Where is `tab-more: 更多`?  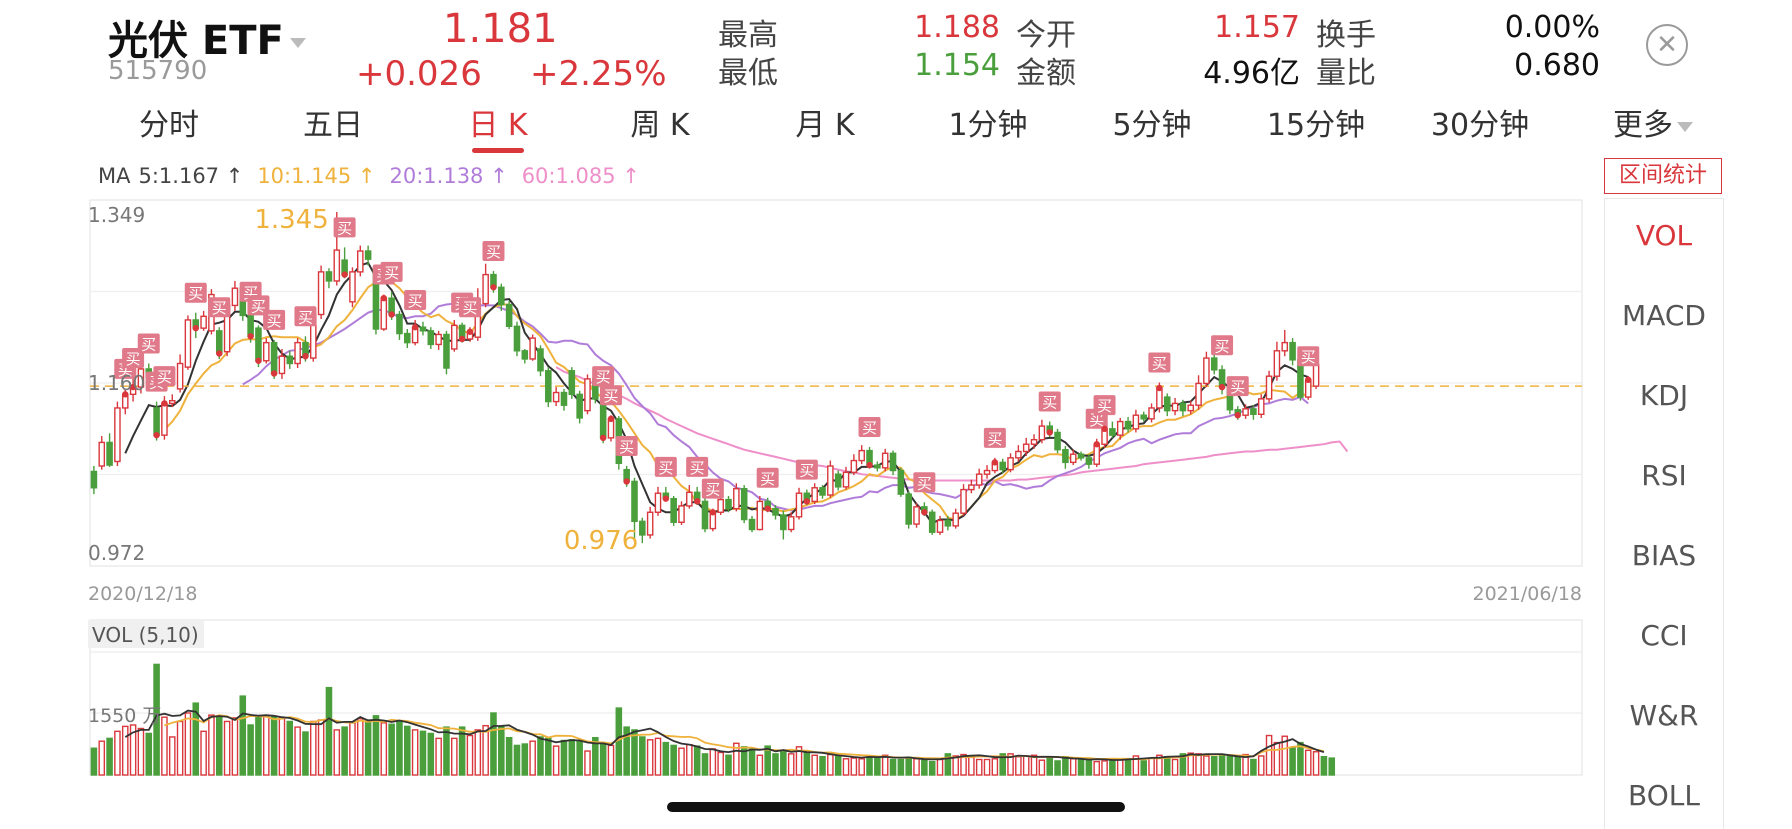 tab-more: 更多 is located at coordinates (1653, 122).